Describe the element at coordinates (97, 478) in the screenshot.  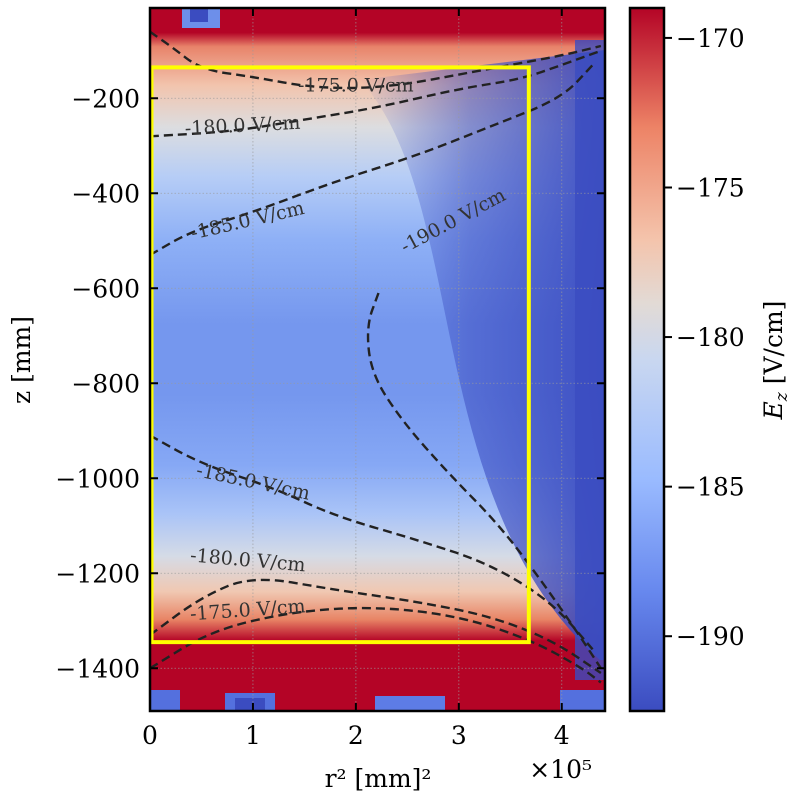
I see `y-tick-label: −1000` at that location.